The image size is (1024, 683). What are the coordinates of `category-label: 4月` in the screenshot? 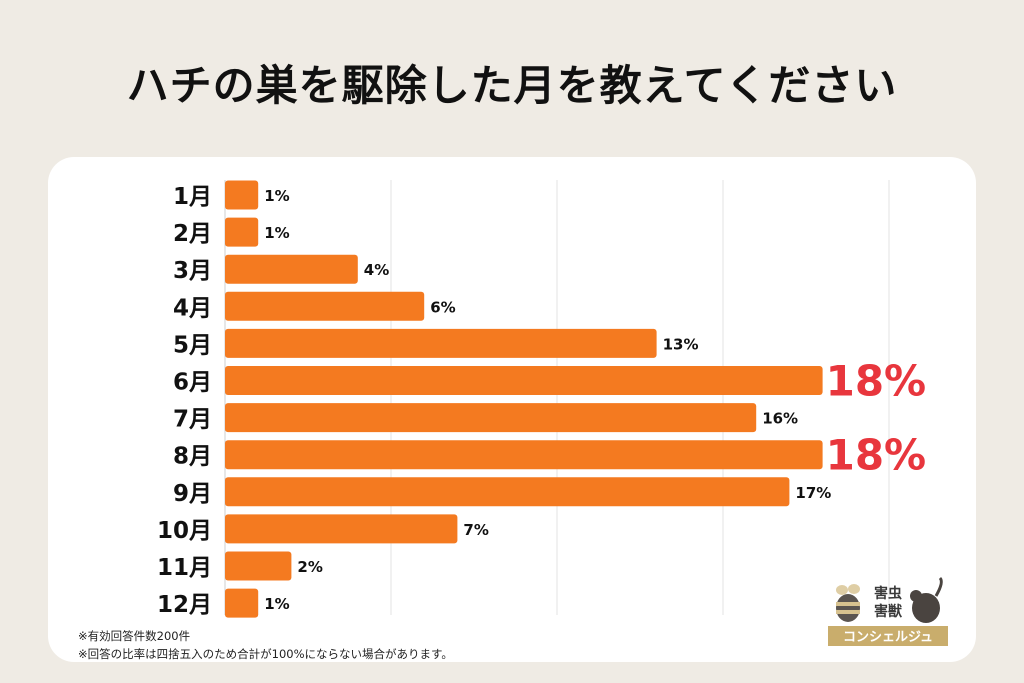 It's located at (192, 308).